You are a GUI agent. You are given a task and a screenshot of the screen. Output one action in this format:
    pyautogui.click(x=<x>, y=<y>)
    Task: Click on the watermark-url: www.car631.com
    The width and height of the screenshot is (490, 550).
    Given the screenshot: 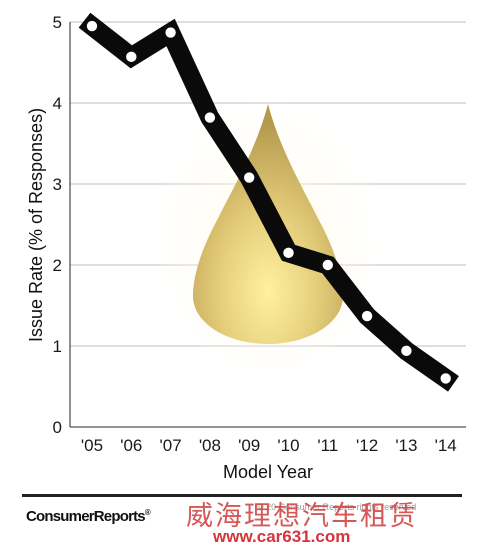 What is the action you would take?
    pyautogui.click(x=282, y=536)
    